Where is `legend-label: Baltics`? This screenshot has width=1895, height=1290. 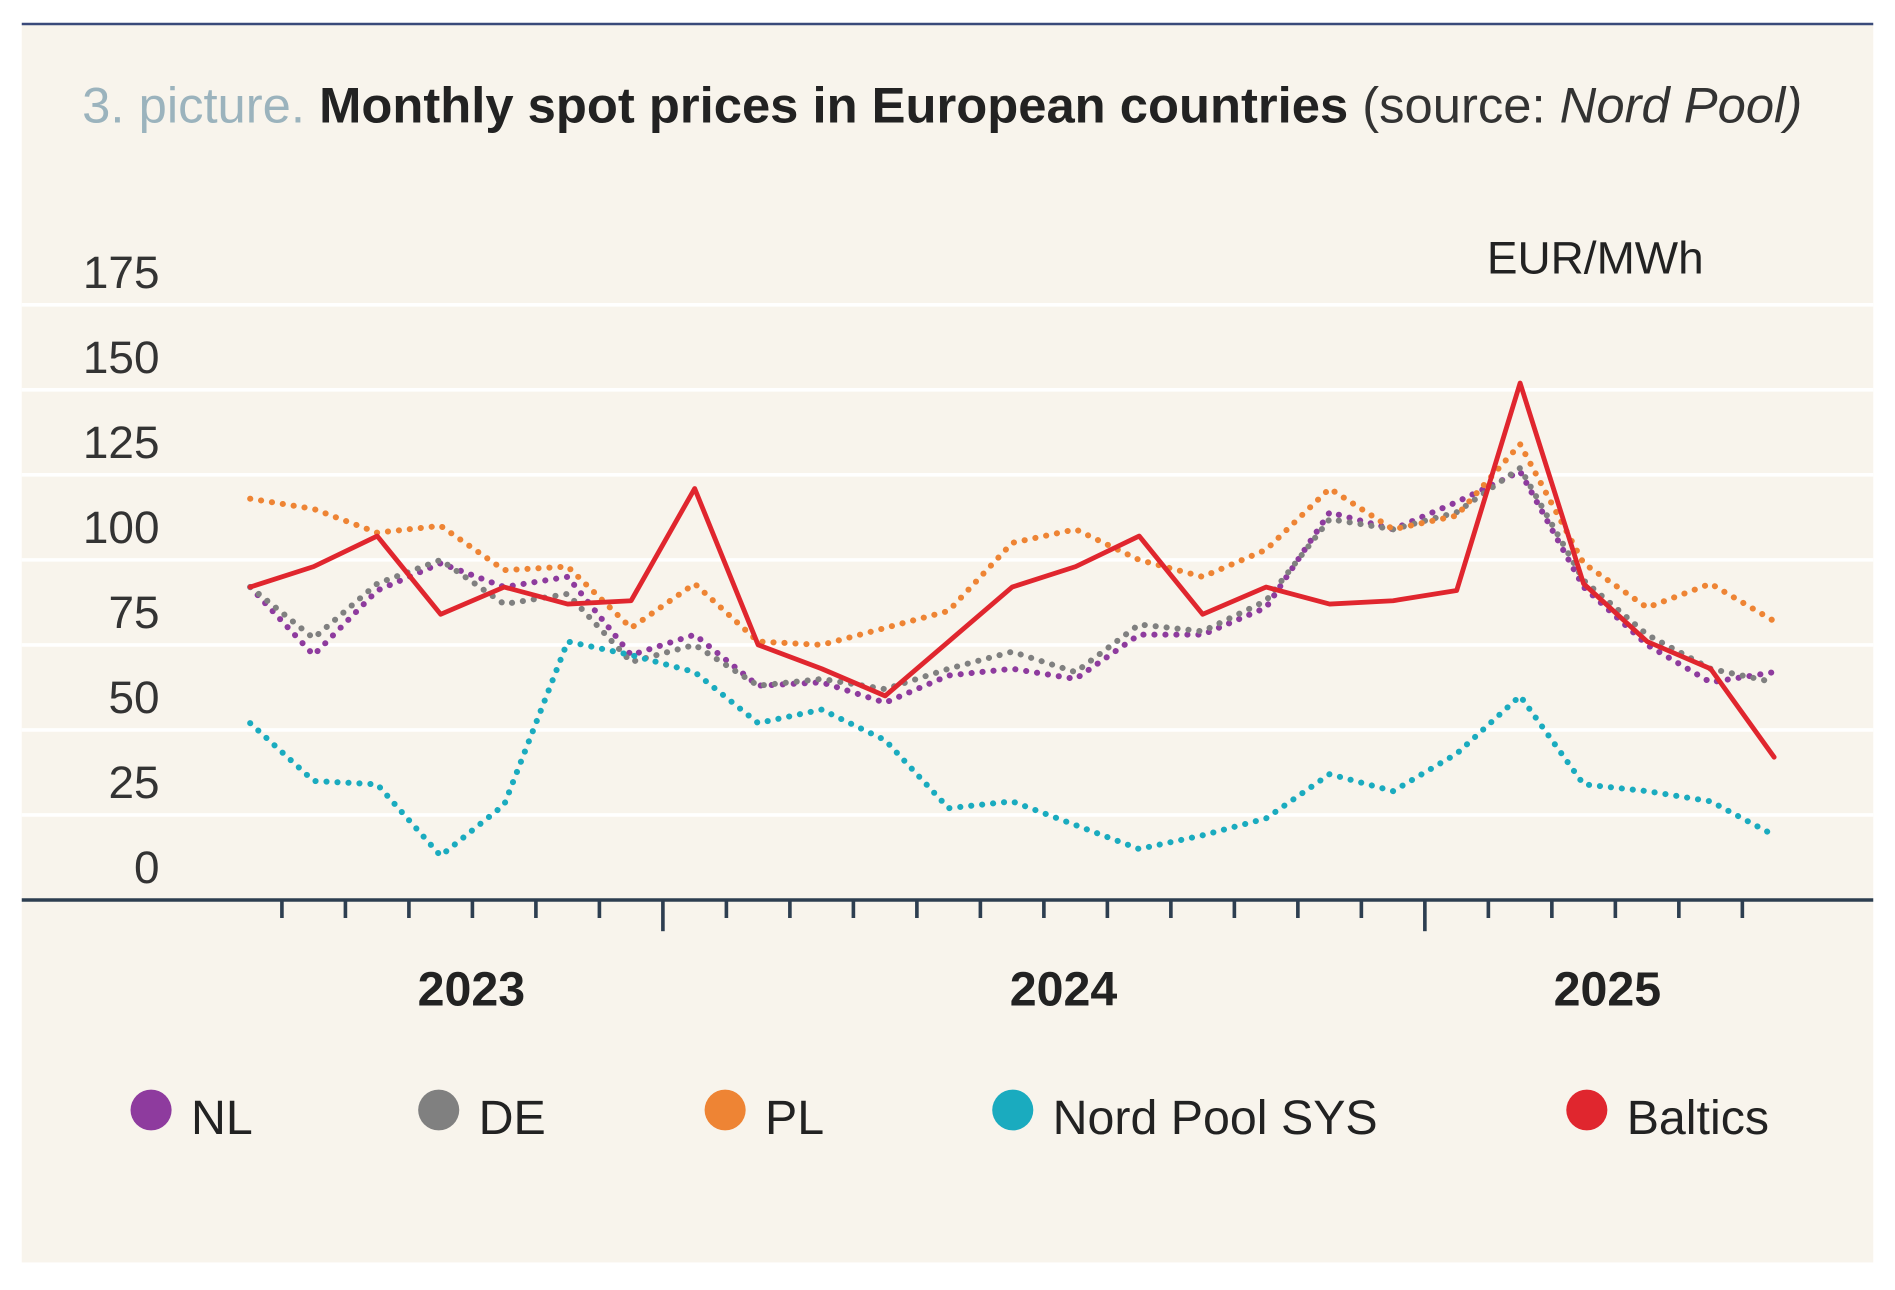 legend-label: Baltics is located at coordinates (1698, 1118).